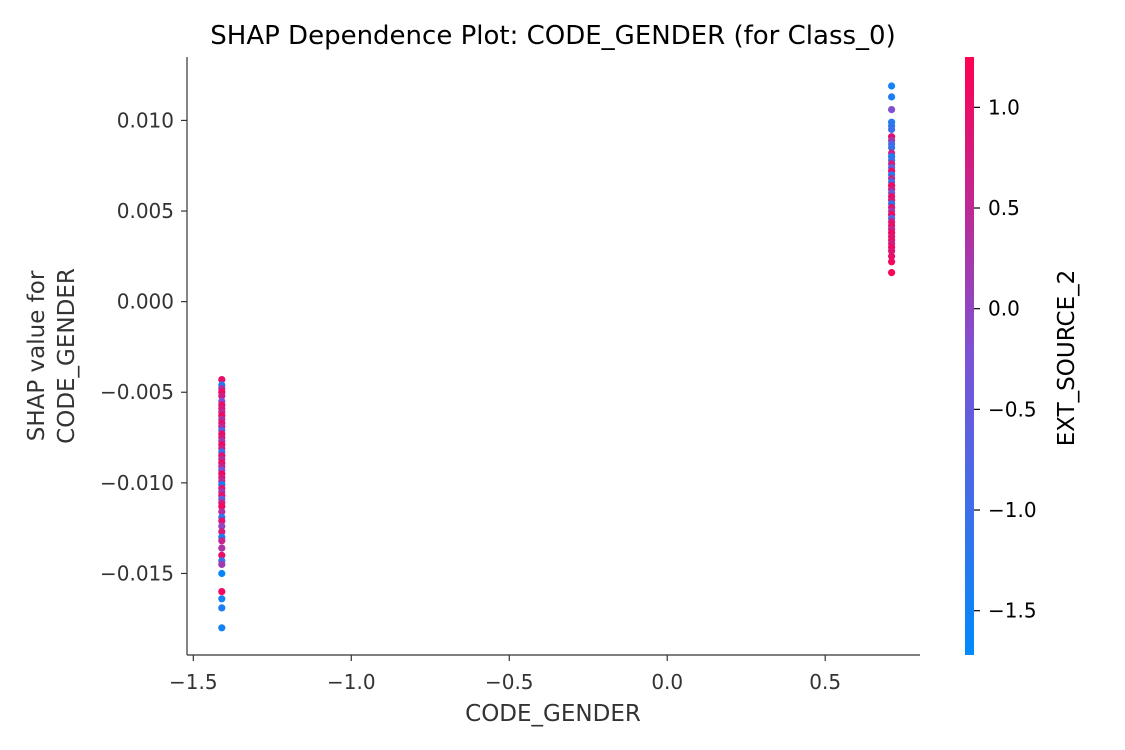 The height and width of the screenshot is (750, 1125). I want to click on colorbar-tick-label: −0.5, so click(1012, 409).